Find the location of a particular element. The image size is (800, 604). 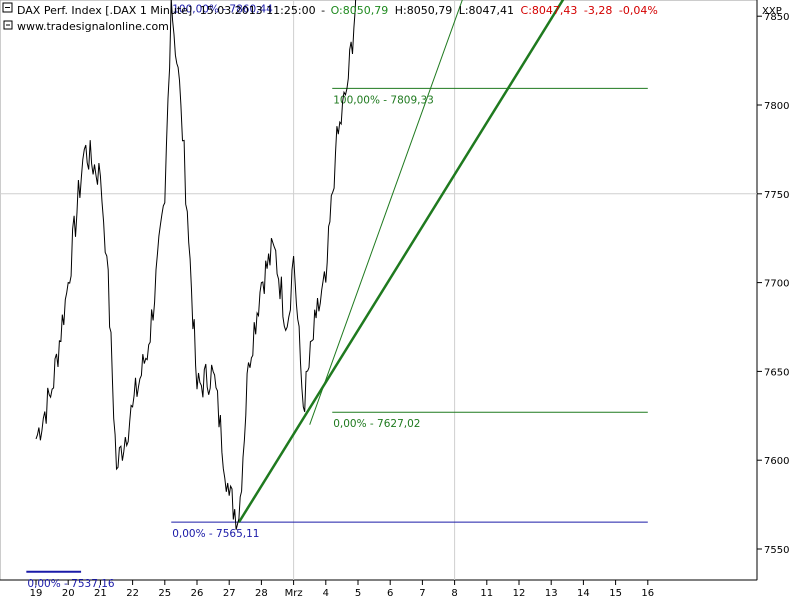

y-tick-label: 7750 is located at coordinates (776, 195).